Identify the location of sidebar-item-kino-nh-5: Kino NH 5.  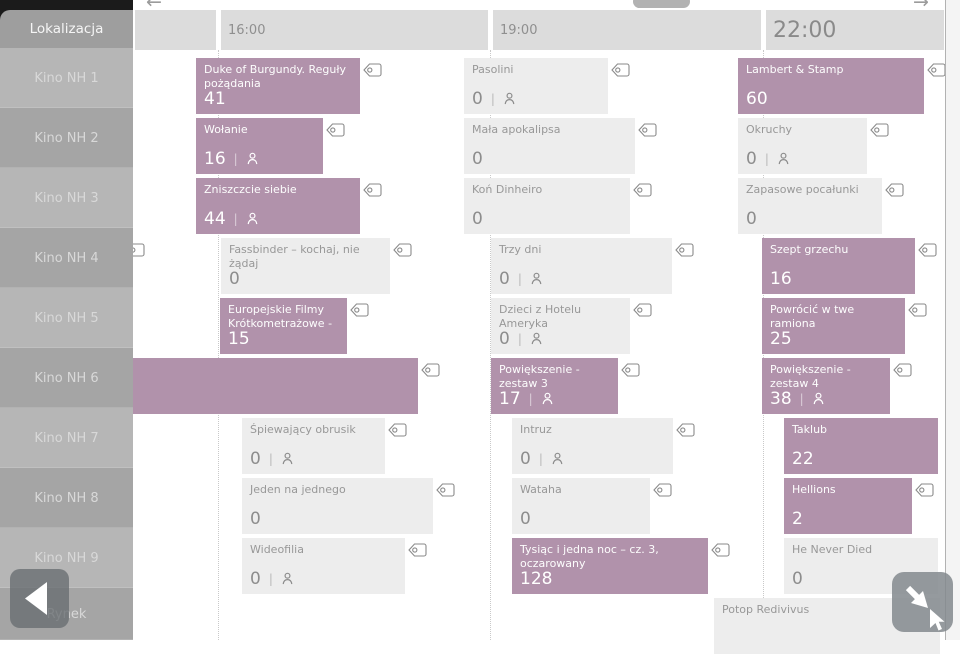
(66, 318).